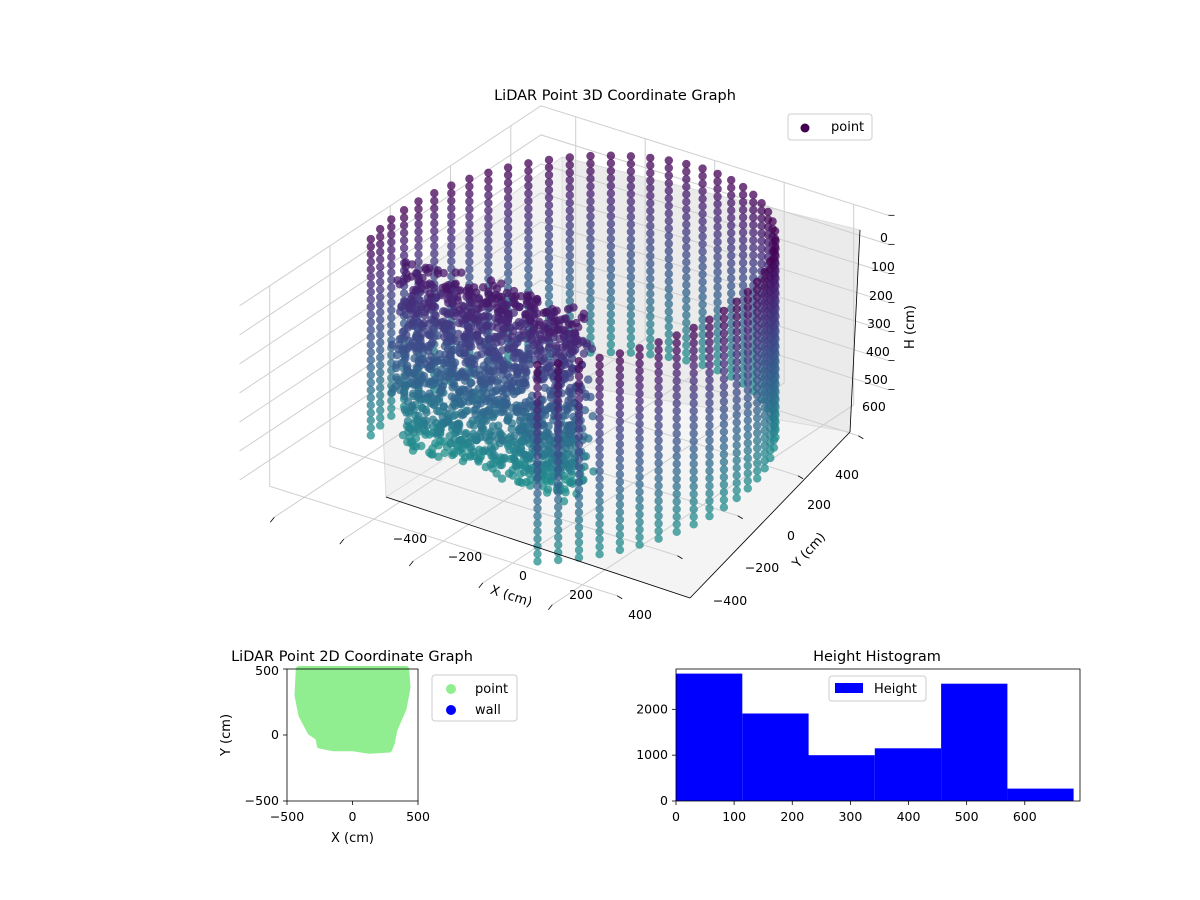 This screenshot has height=900, width=1200. I want to click on legend-label-height: Height, so click(895, 689).